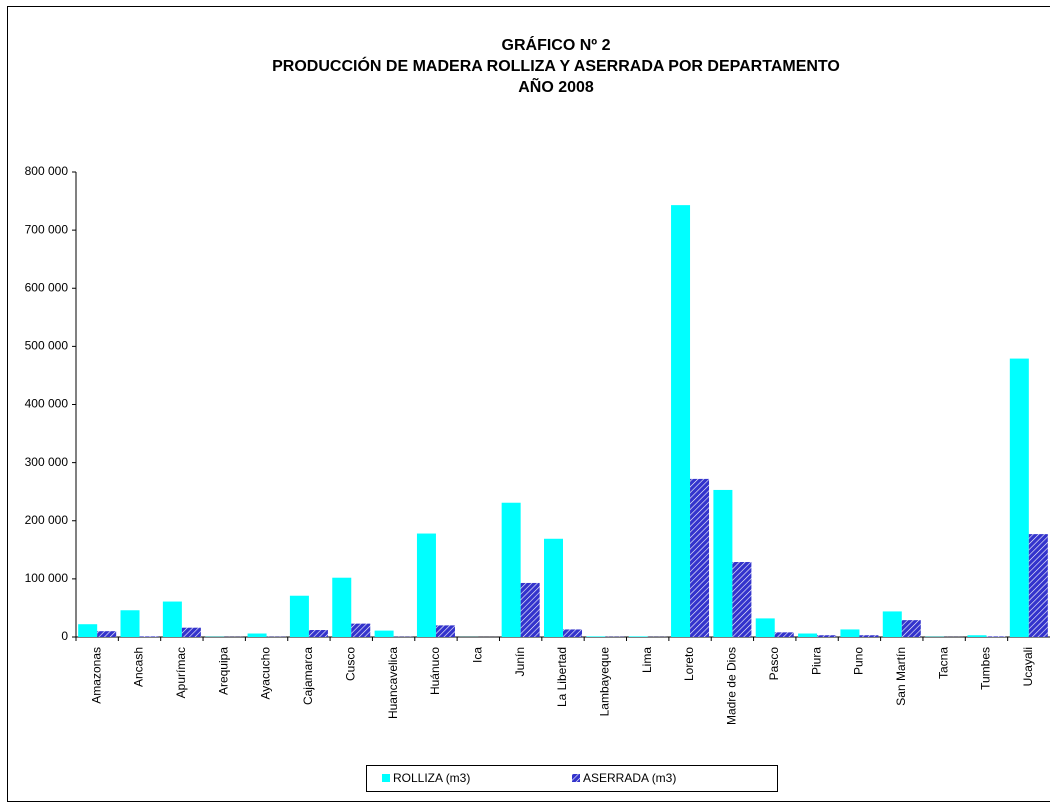 Image resolution: width=1050 pixels, height=803 pixels. Describe the element at coordinates (64, 636) in the screenshot. I see `y-tick-label: 0` at that location.